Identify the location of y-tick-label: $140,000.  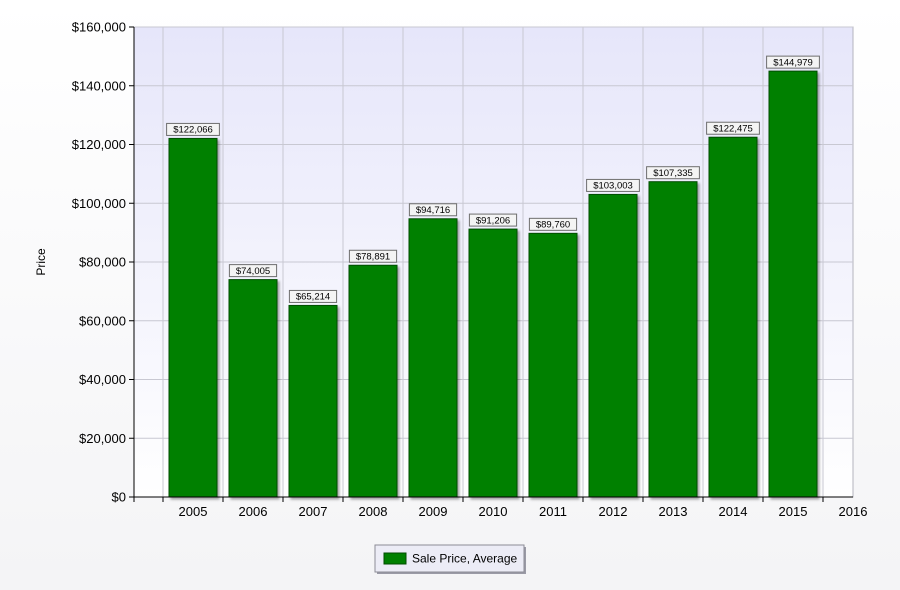
(99, 85).